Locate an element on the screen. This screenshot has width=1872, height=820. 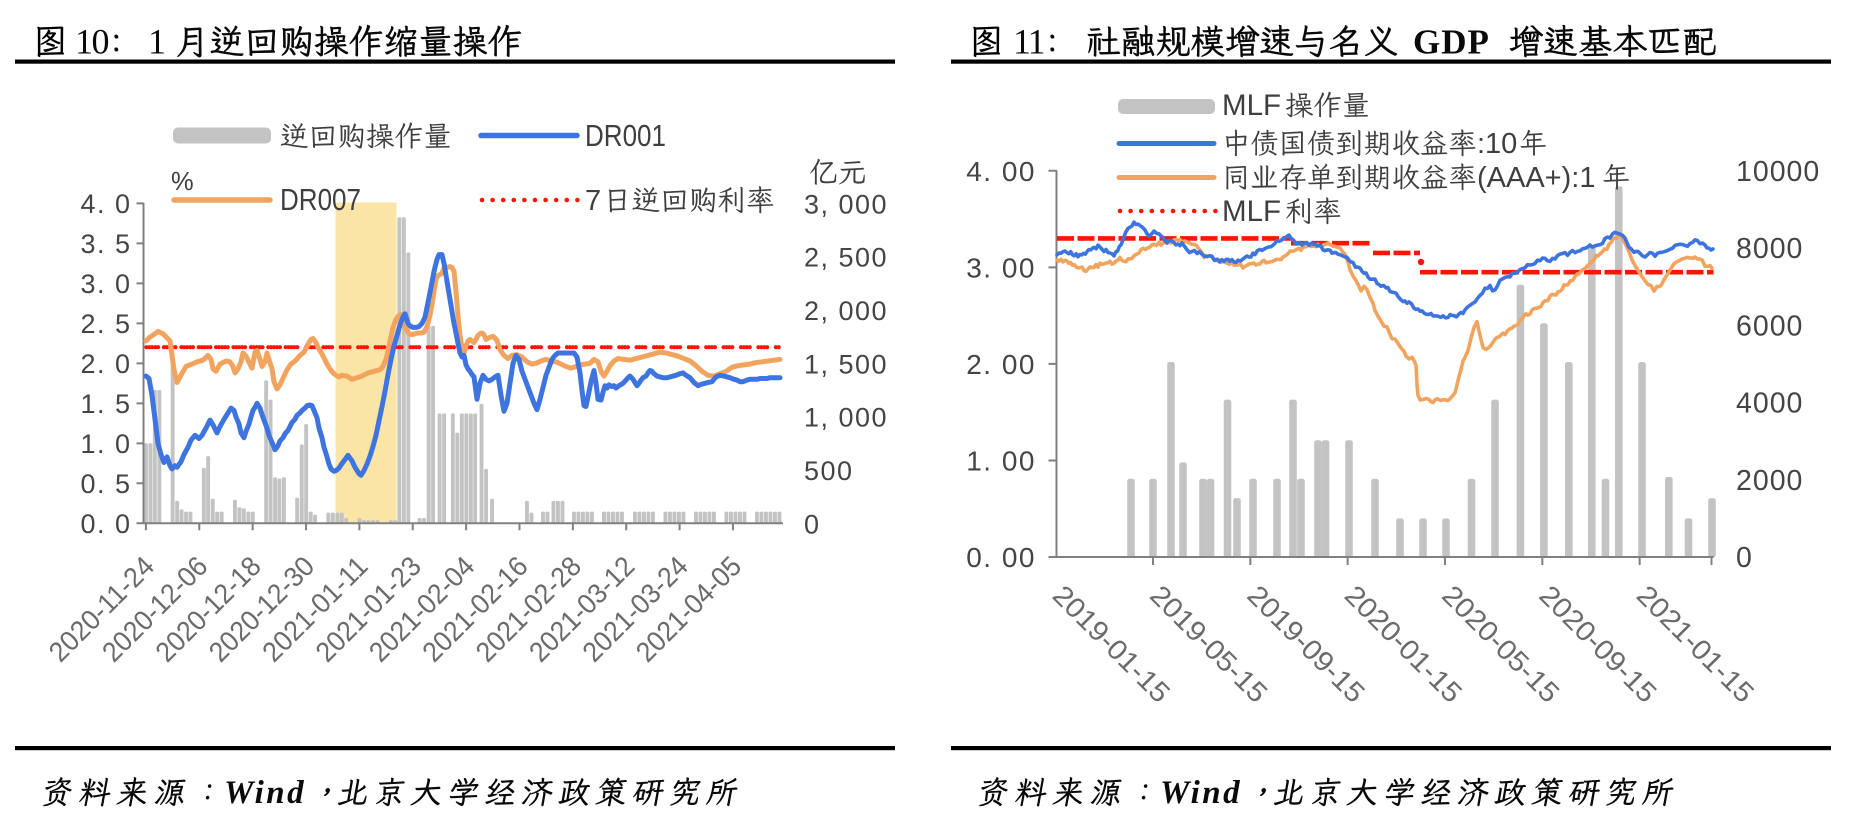
svg-text: 1. 5 is located at coordinates (105, 404).